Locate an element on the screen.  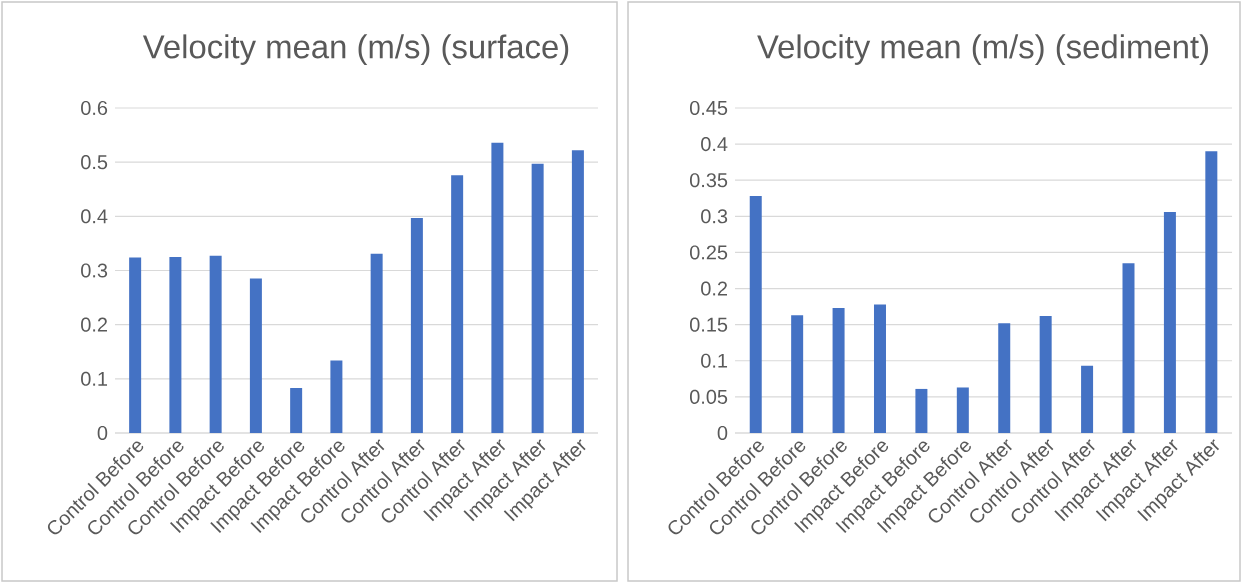
y-tick-label: 0.5 is located at coordinates (94, 162).